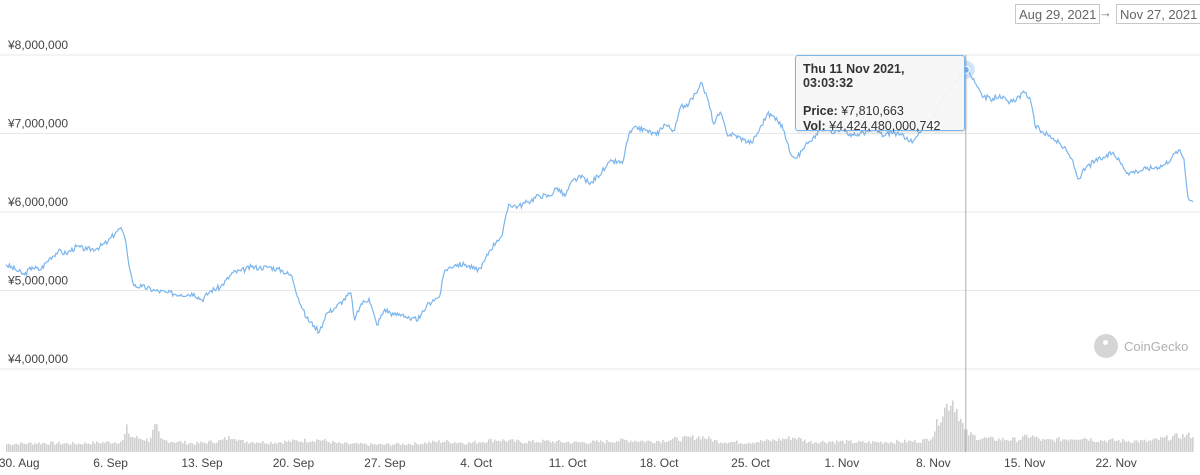 This screenshot has width=1200, height=475. What do you see at coordinates (1158, 14) in the screenshot?
I see `range-end-input: Nov 27, 2021` at bounding box center [1158, 14].